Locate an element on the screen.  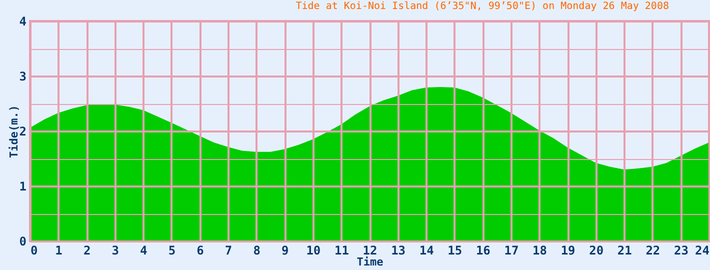
x-tick-label: 7 is located at coordinates (228, 251).